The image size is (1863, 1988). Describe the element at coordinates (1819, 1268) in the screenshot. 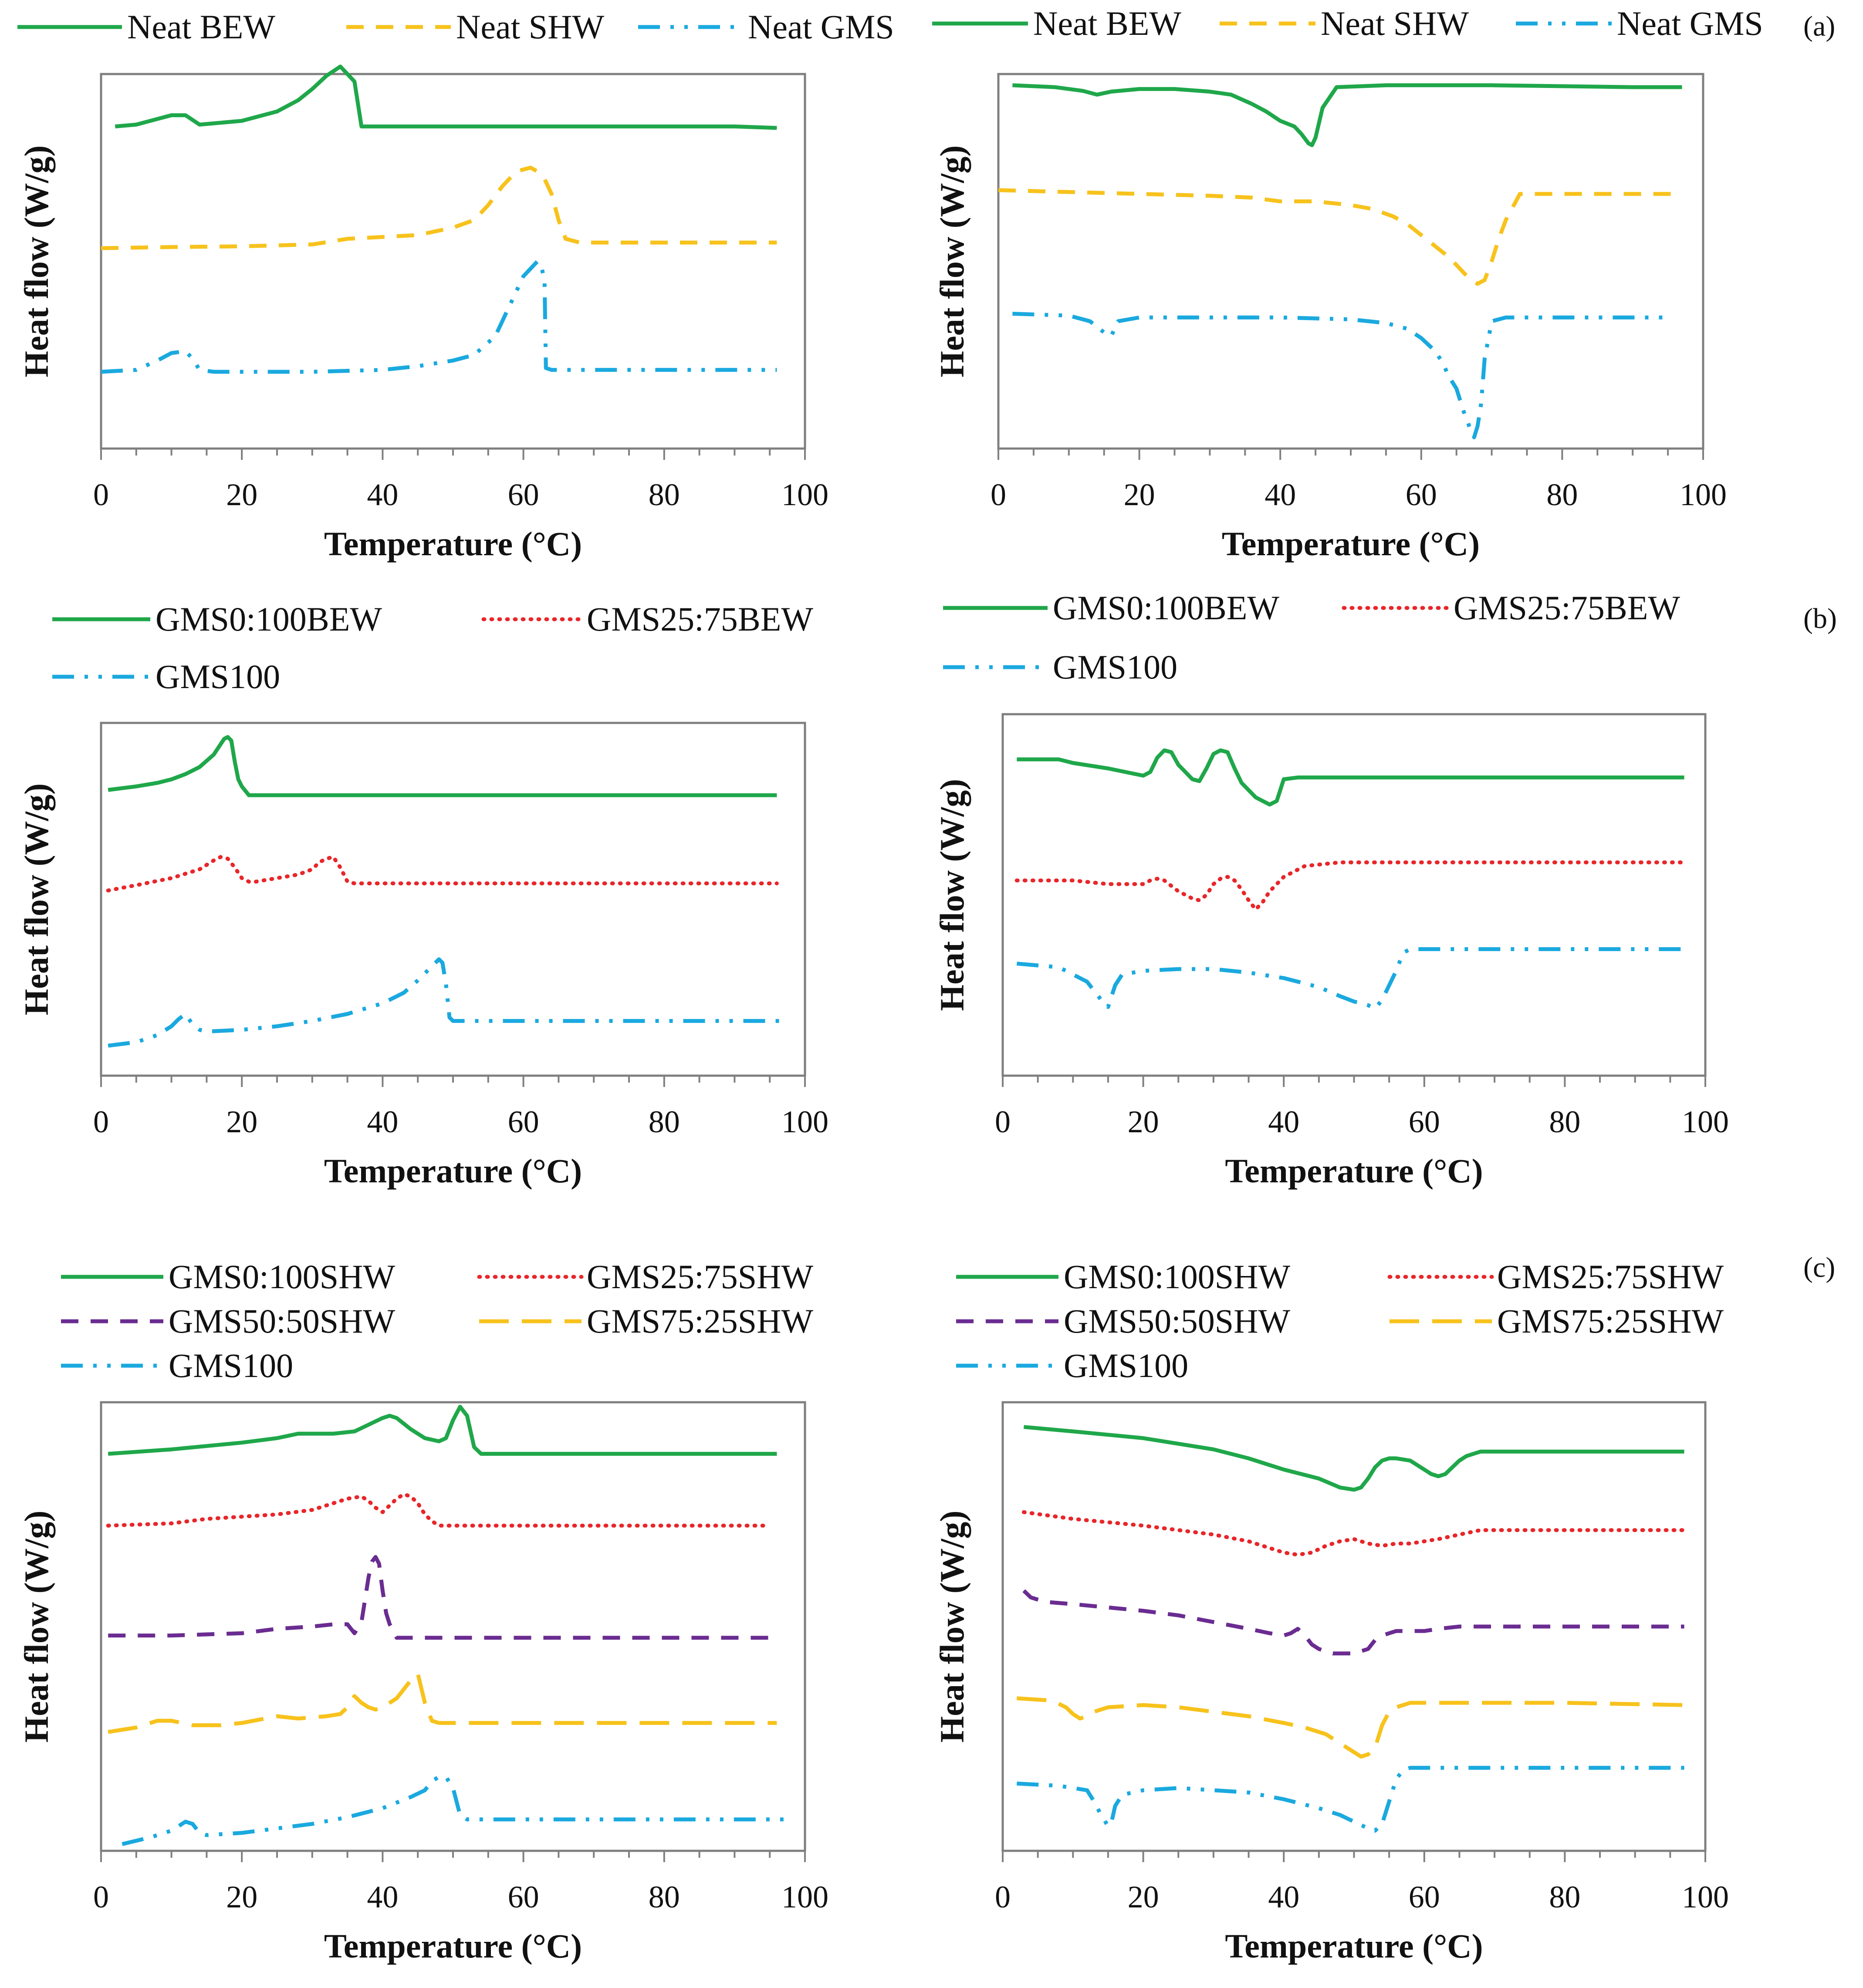

I see `panel-letter-c: (c)` at that location.